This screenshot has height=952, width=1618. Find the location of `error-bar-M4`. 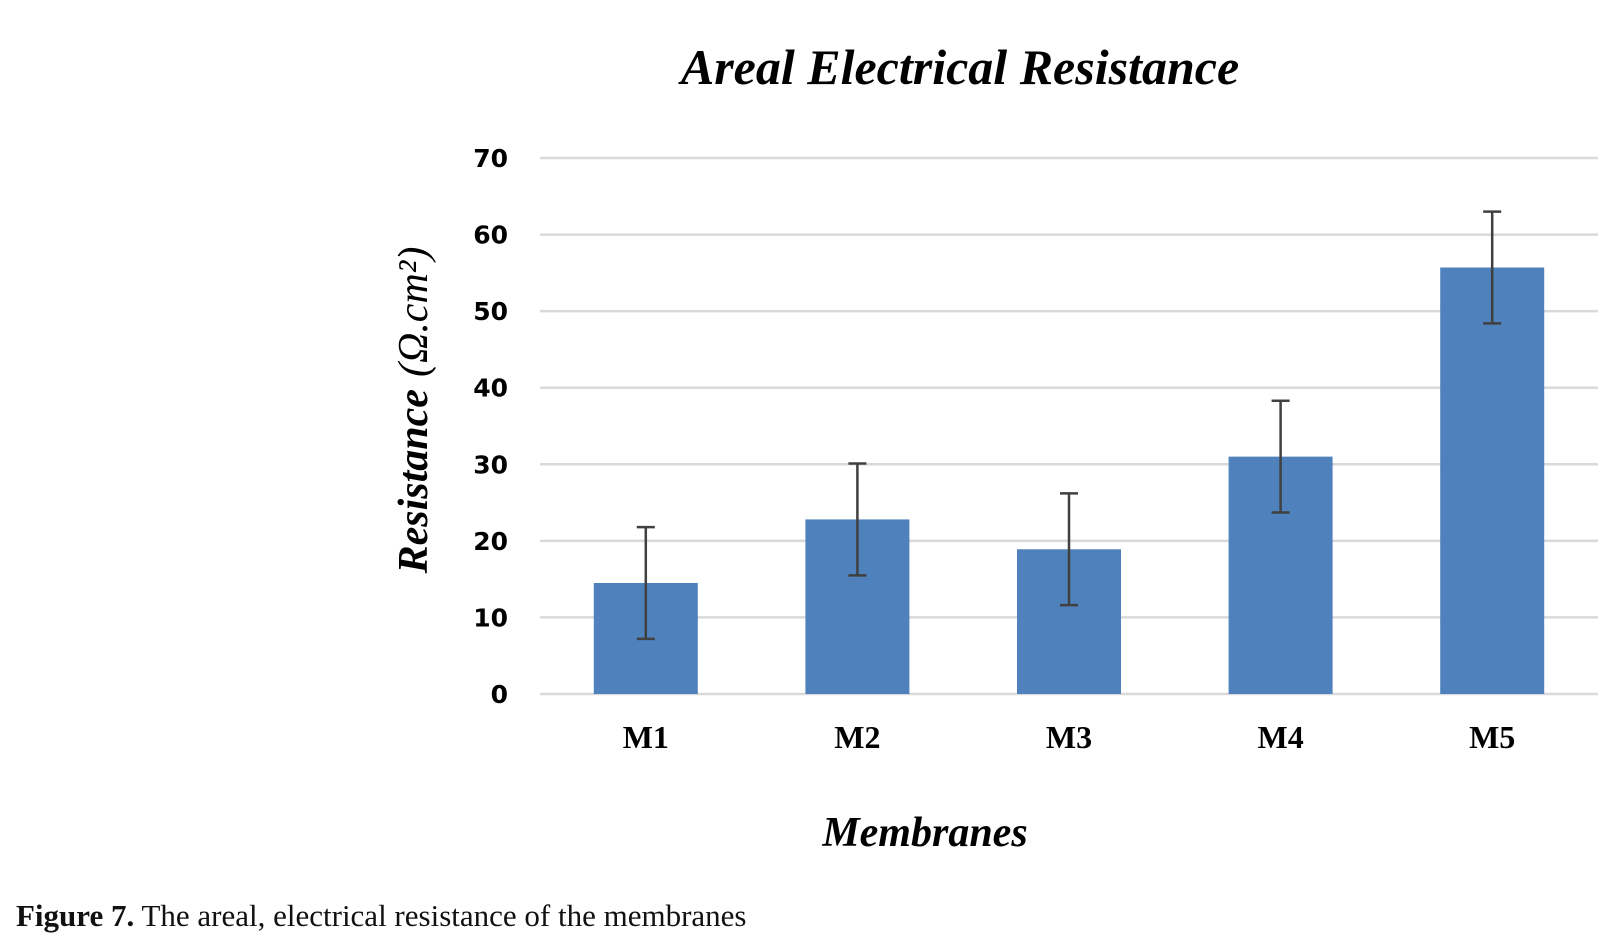

error-bar-M4 is located at coordinates (1280, 456).